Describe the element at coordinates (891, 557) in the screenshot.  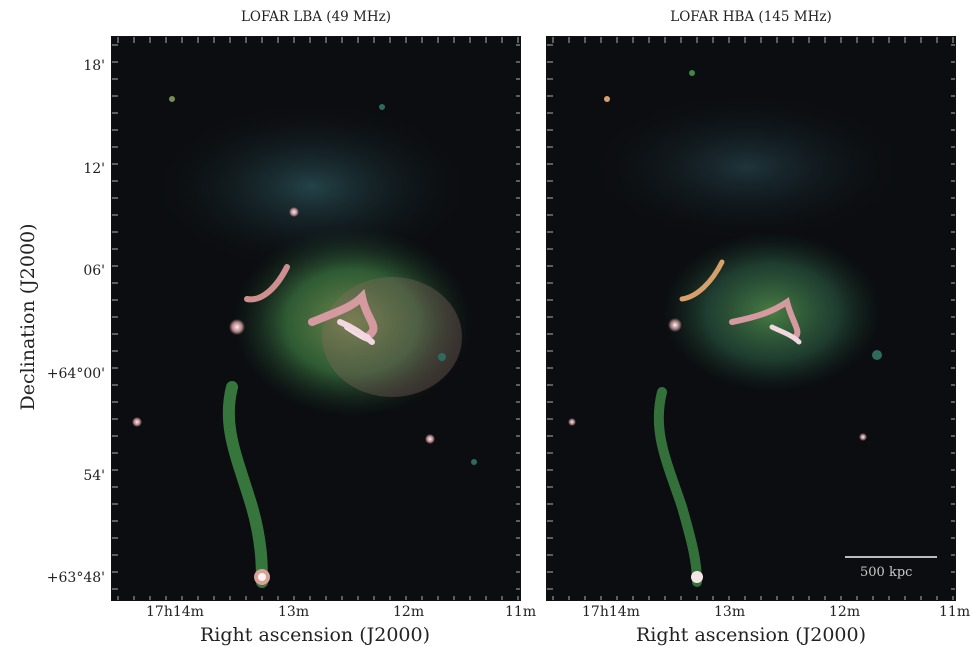
I see `scale-bar` at that location.